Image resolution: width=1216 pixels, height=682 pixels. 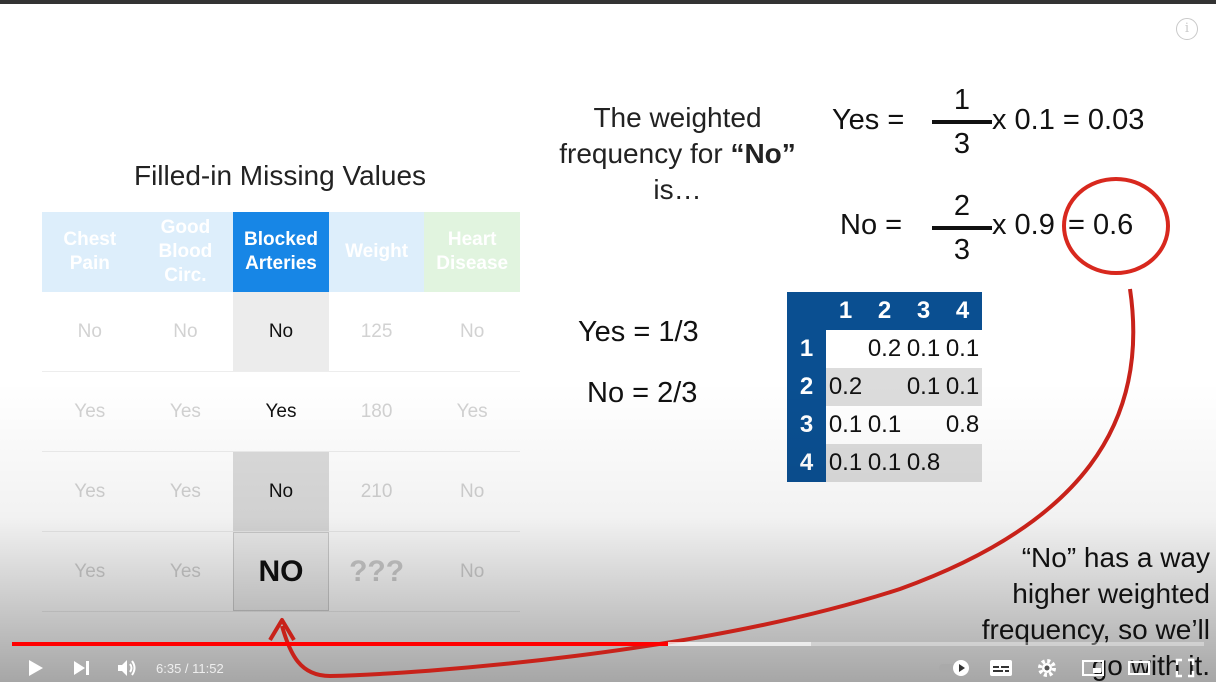 I want to click on weighted-no-label: “No”, so click(x=763, y=153).